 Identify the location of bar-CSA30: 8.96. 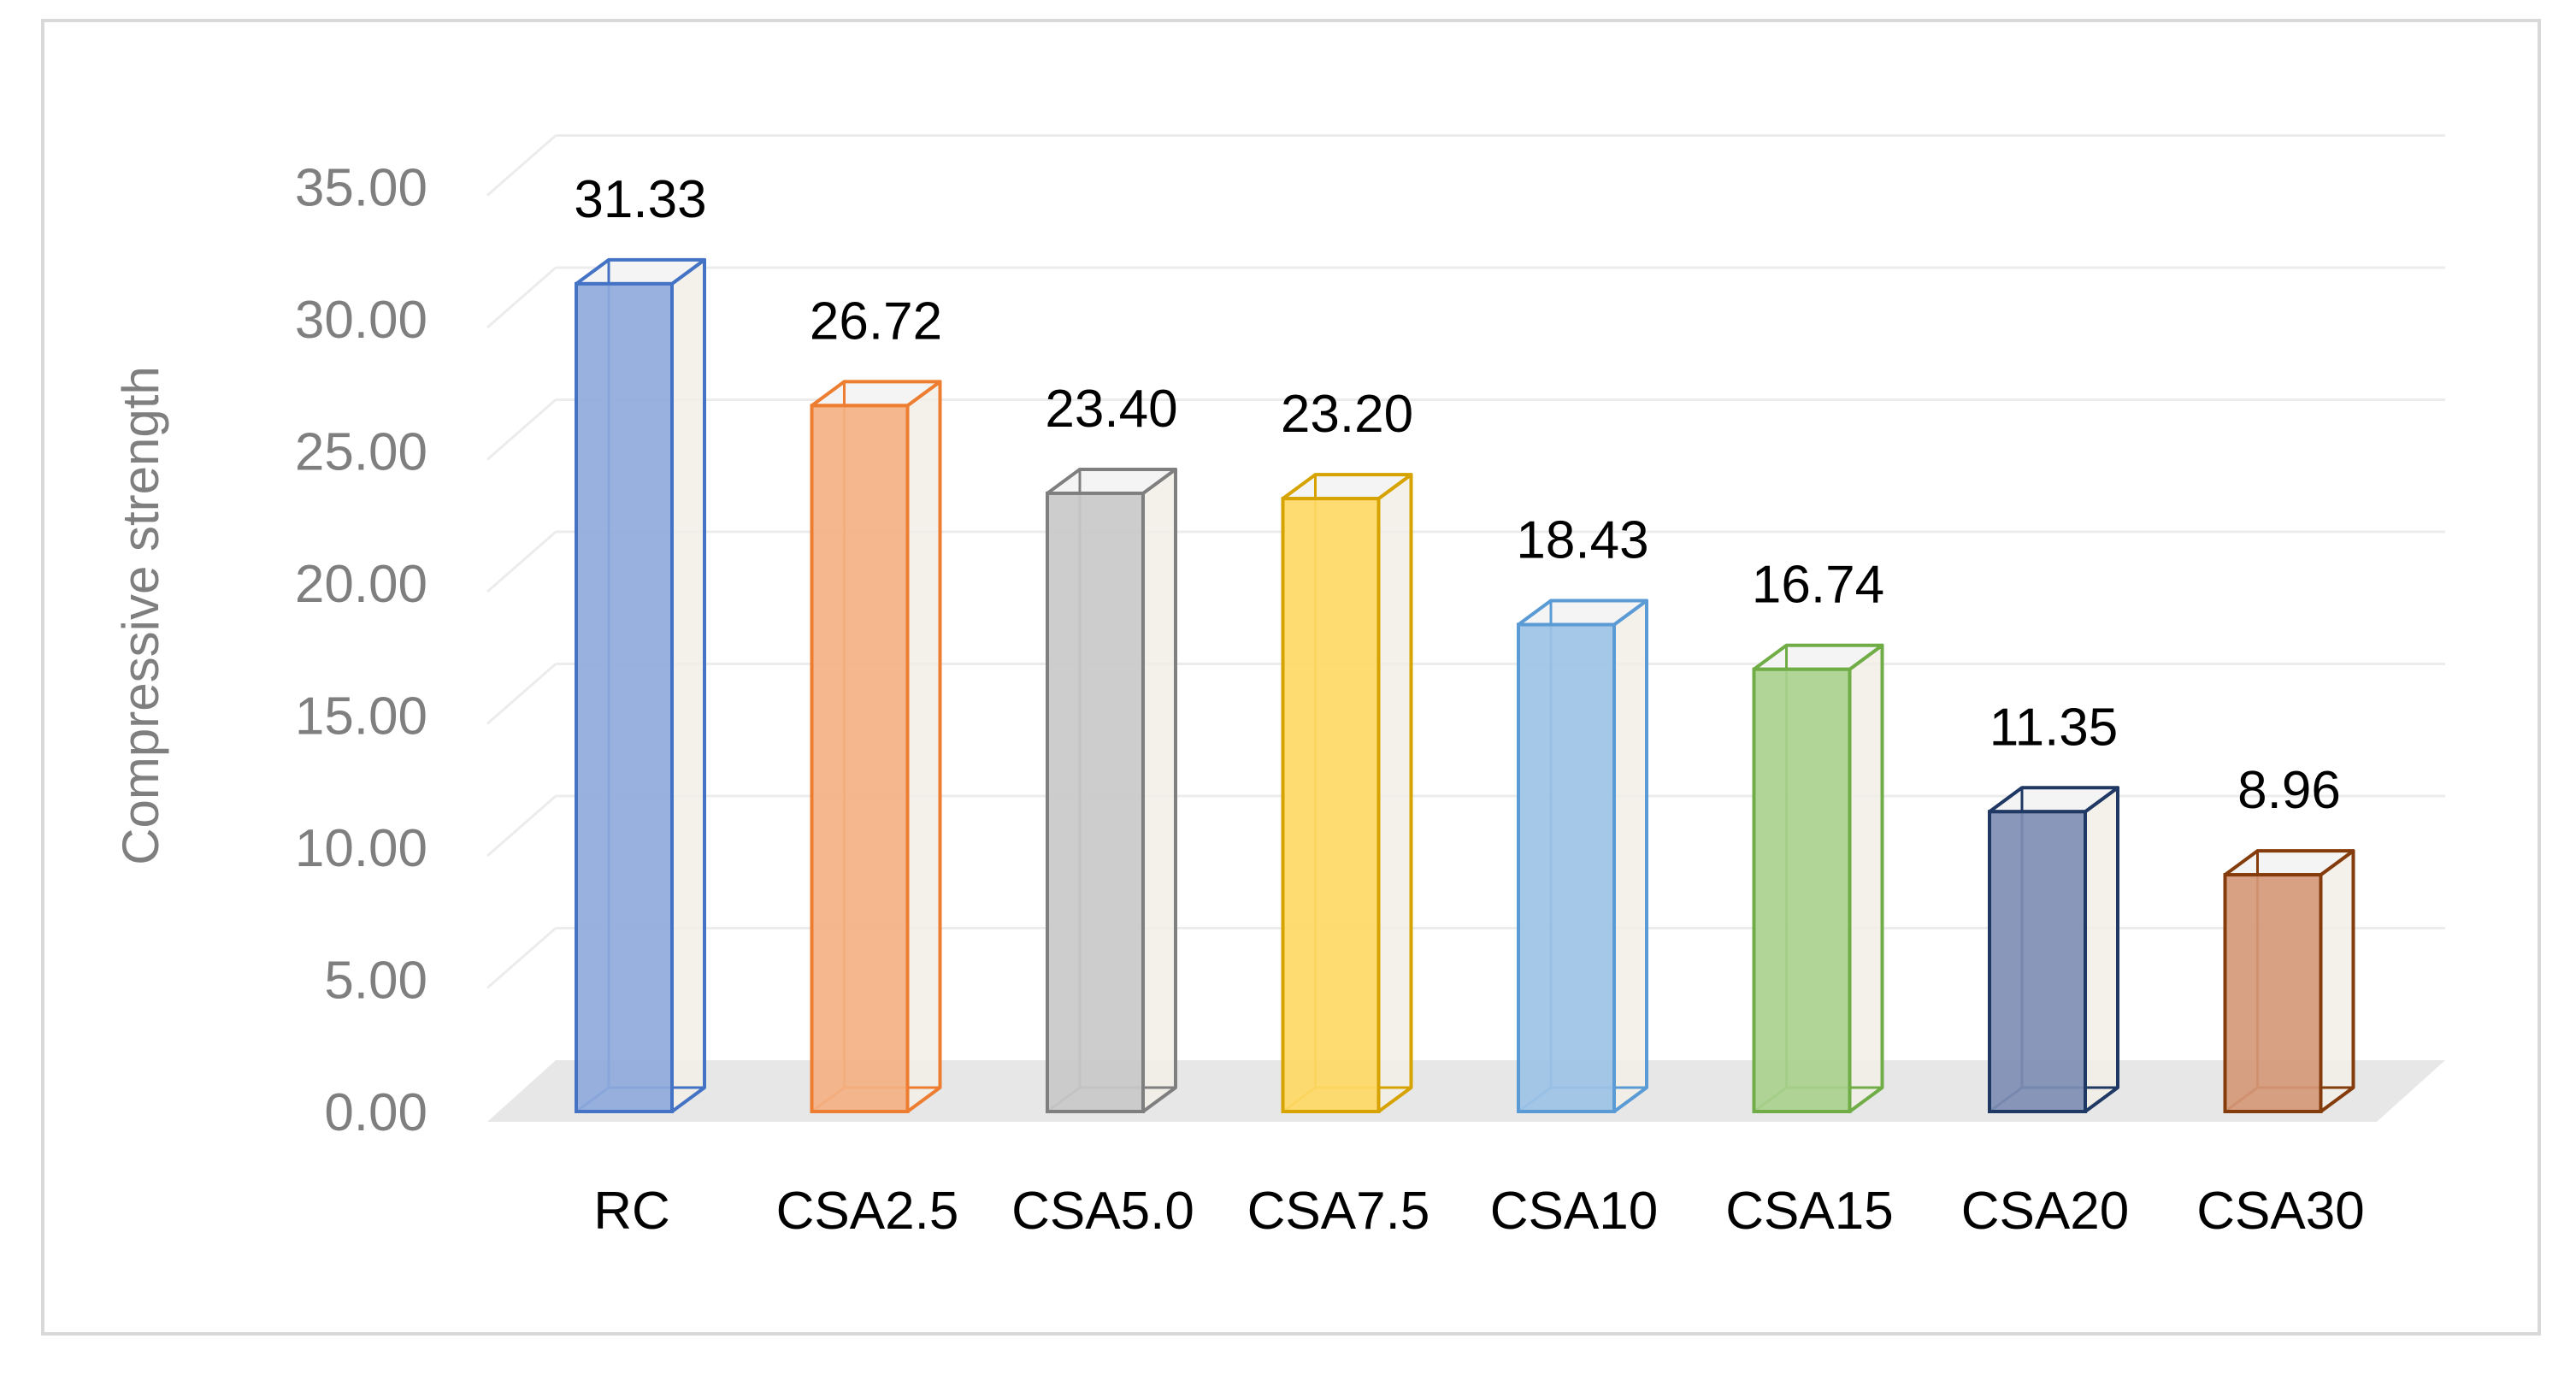
(2289, 937).